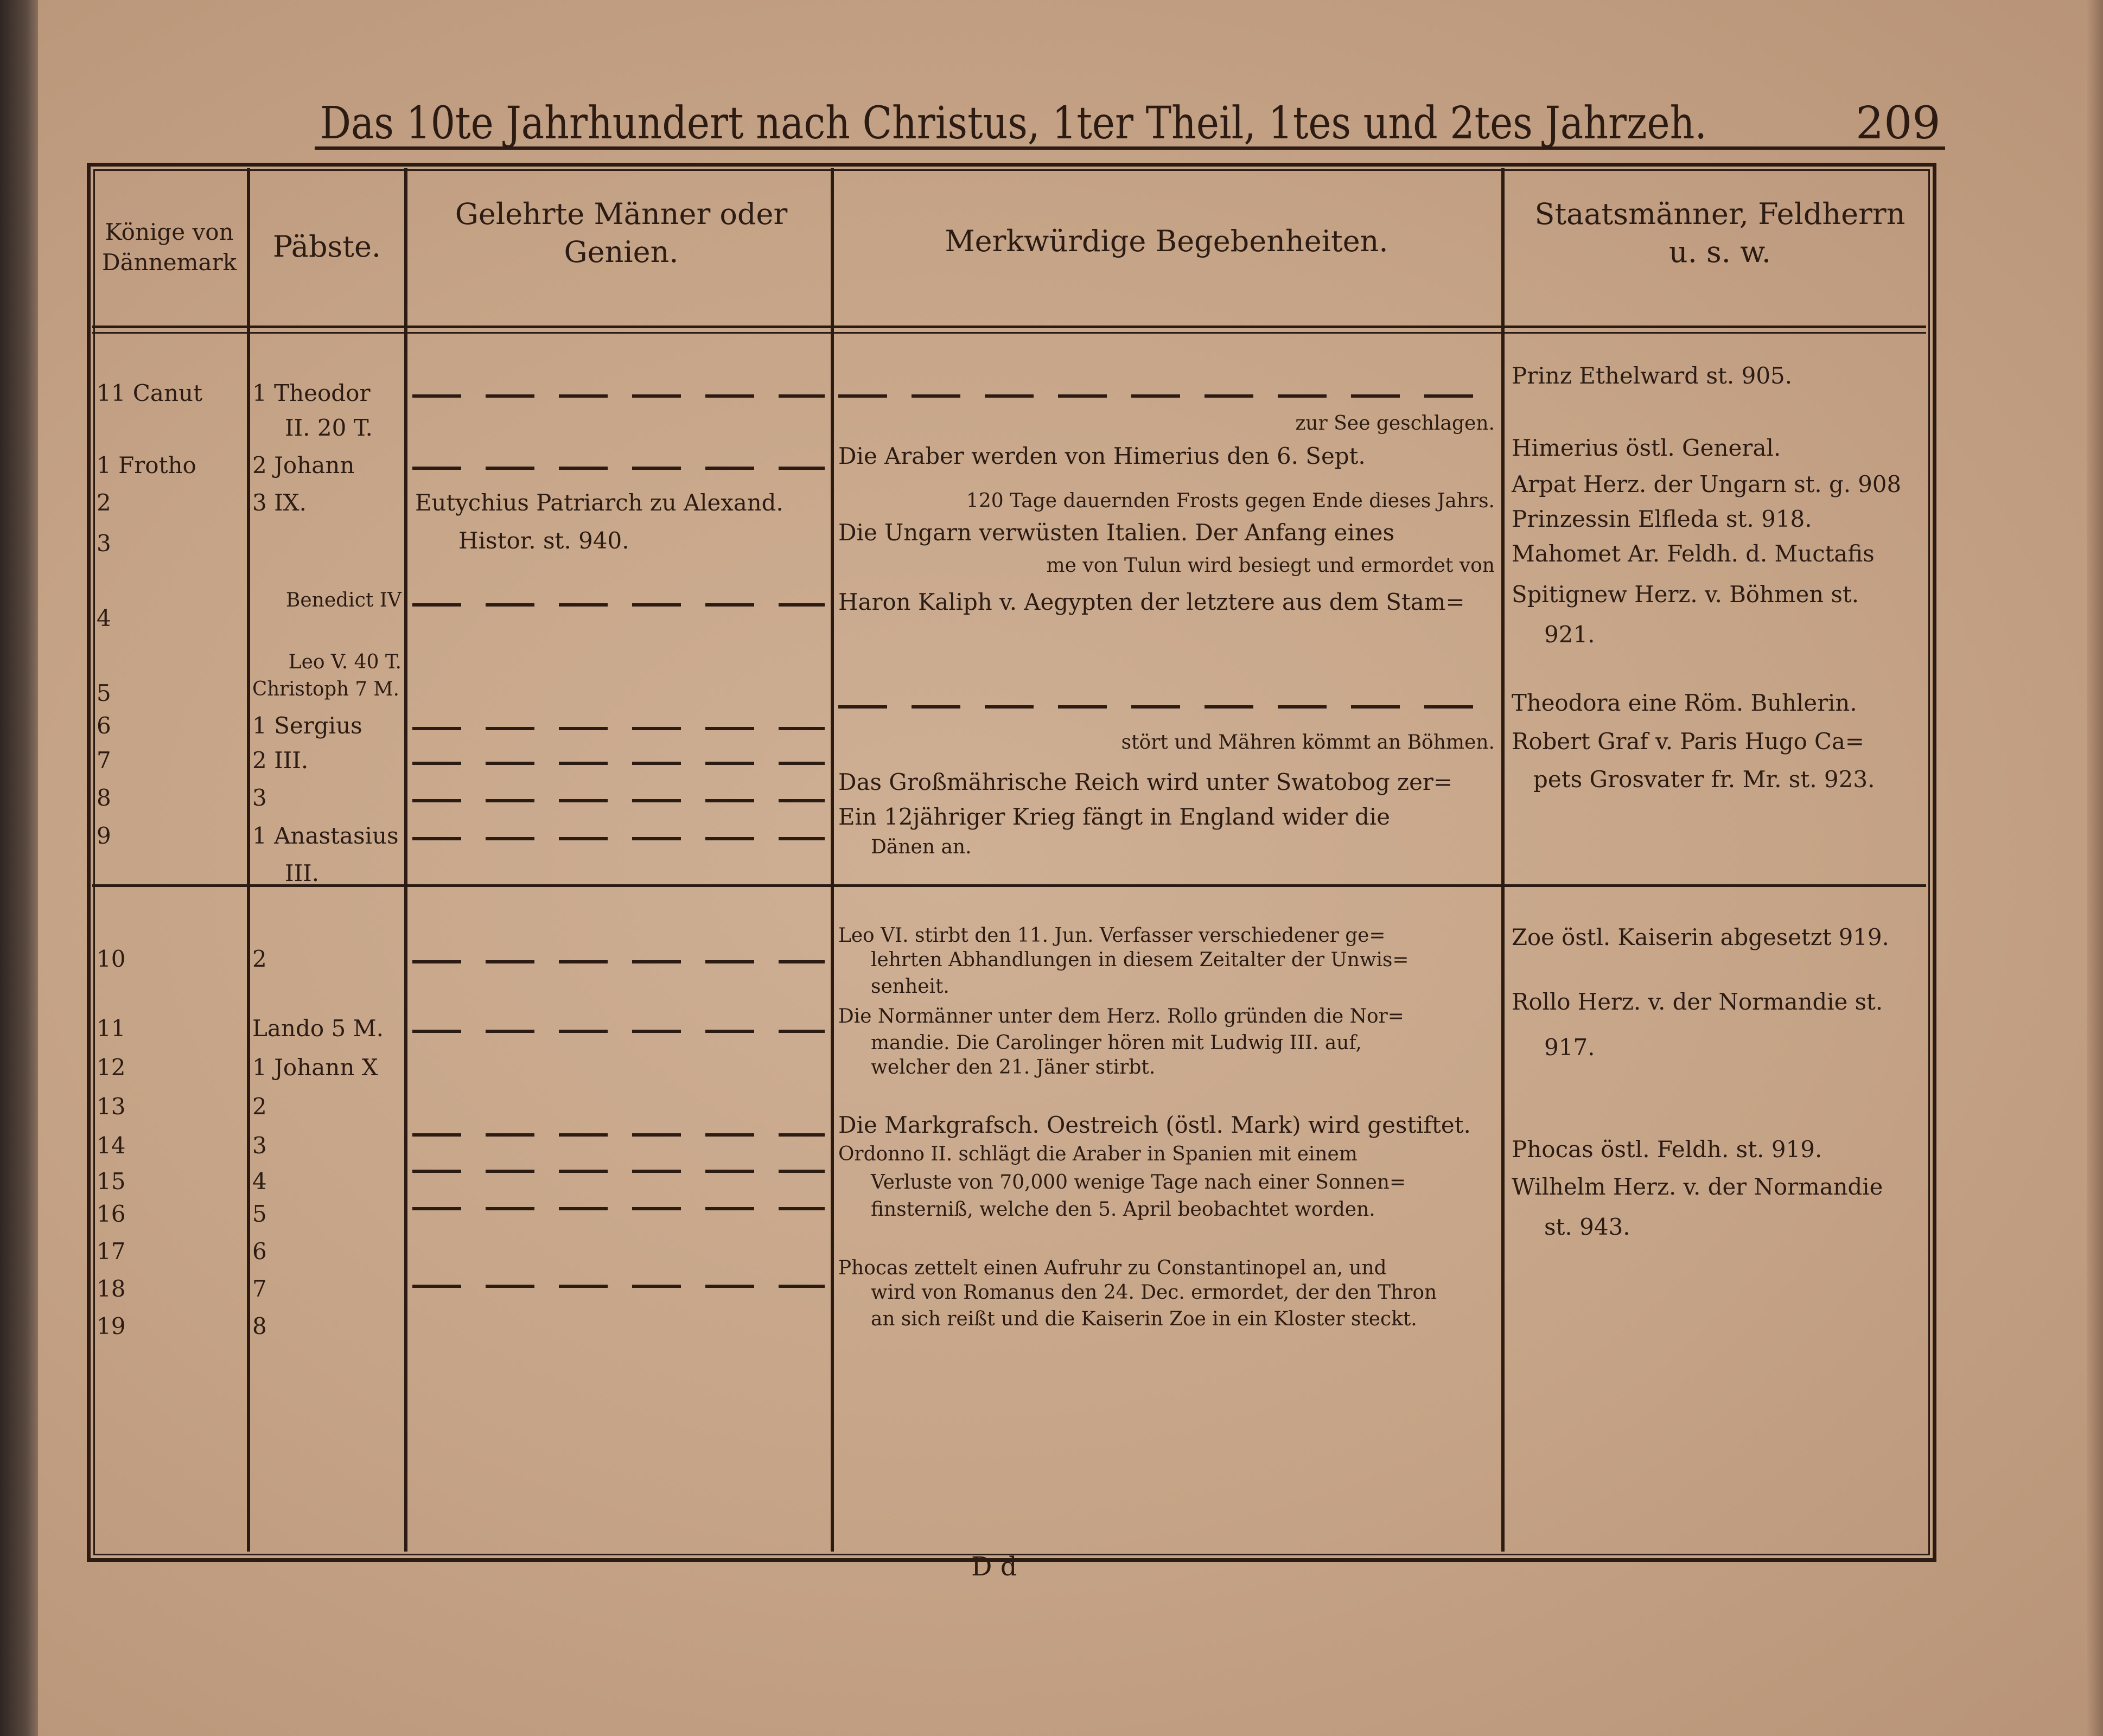  What do you see at coordinates (910, 986) in the screenshot?
I see `event-line: senheit.` at bounding box center [910, 986].